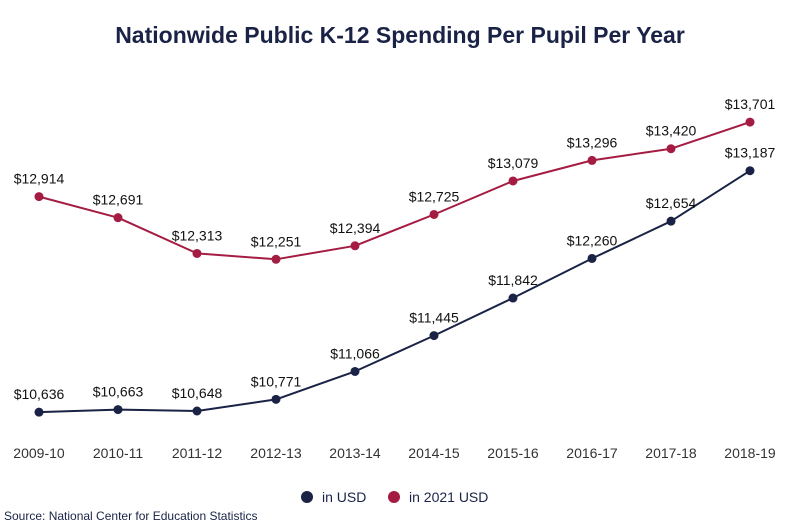  What do you see at coordinates (434, 453) in the screenshot?
I see `x-tick-label: 2014-15` at bounding box center [434, 453].